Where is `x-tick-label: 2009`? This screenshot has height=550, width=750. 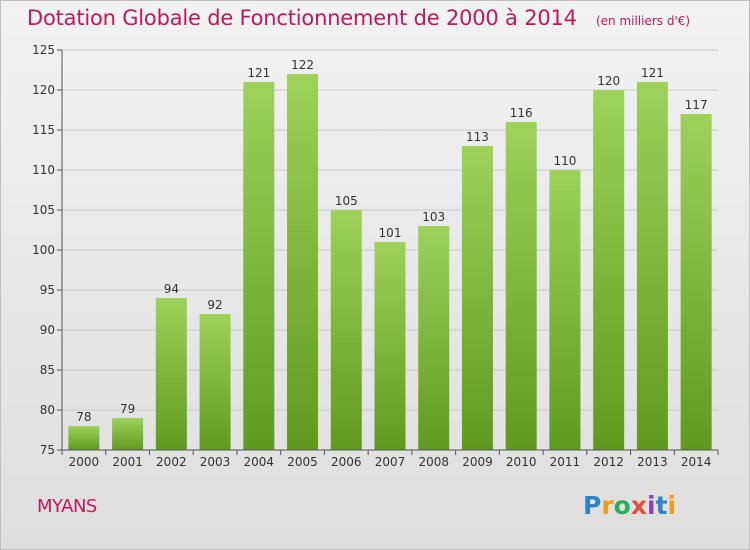
x-tick-label: 2009 is located at coordinates (477, 462).